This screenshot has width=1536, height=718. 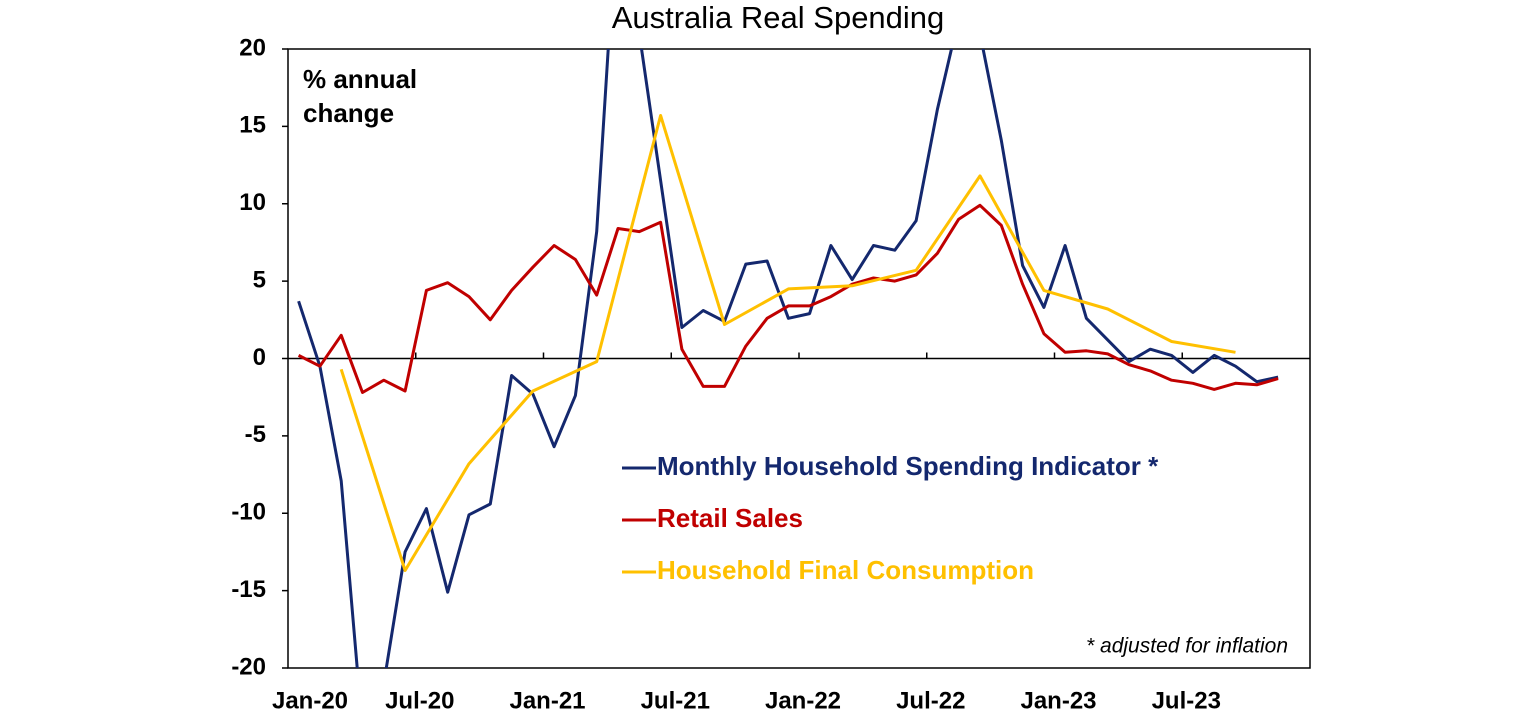 What do you see at coordinates (1187, 646) in the screenshot?
I see `footnote: * adjusted for inflation` at bounding box center [1187, 646].